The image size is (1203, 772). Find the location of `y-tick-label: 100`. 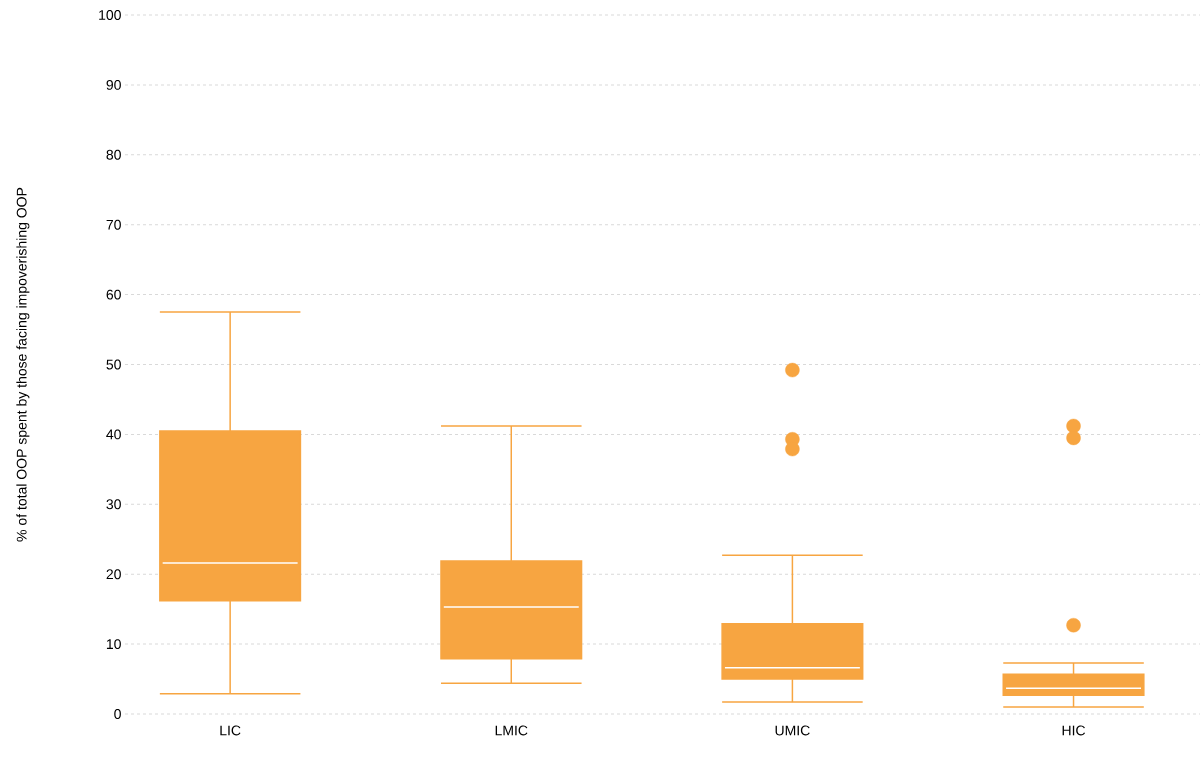

y-tick-label: 100 is located at coordinates (110, 15).